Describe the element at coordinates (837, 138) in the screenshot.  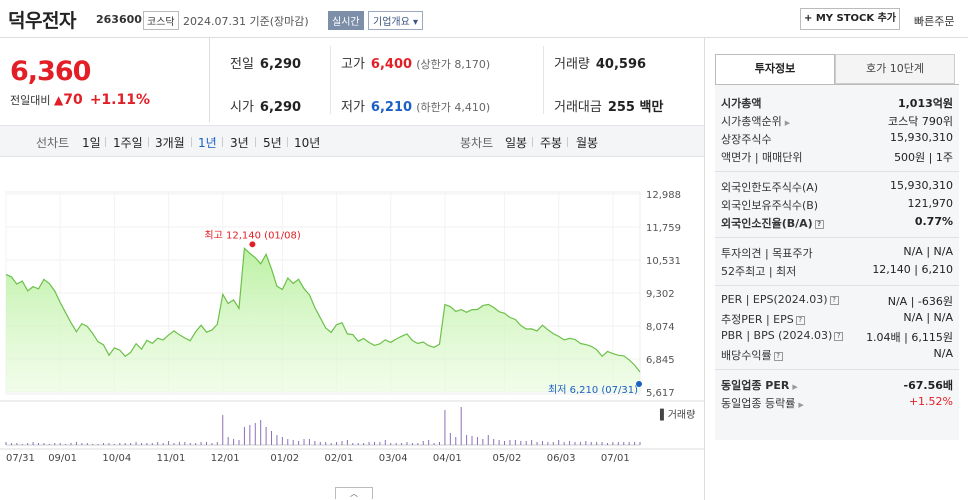
I see `listed-shares-row: 상장주식수 15,930,310` at that location.